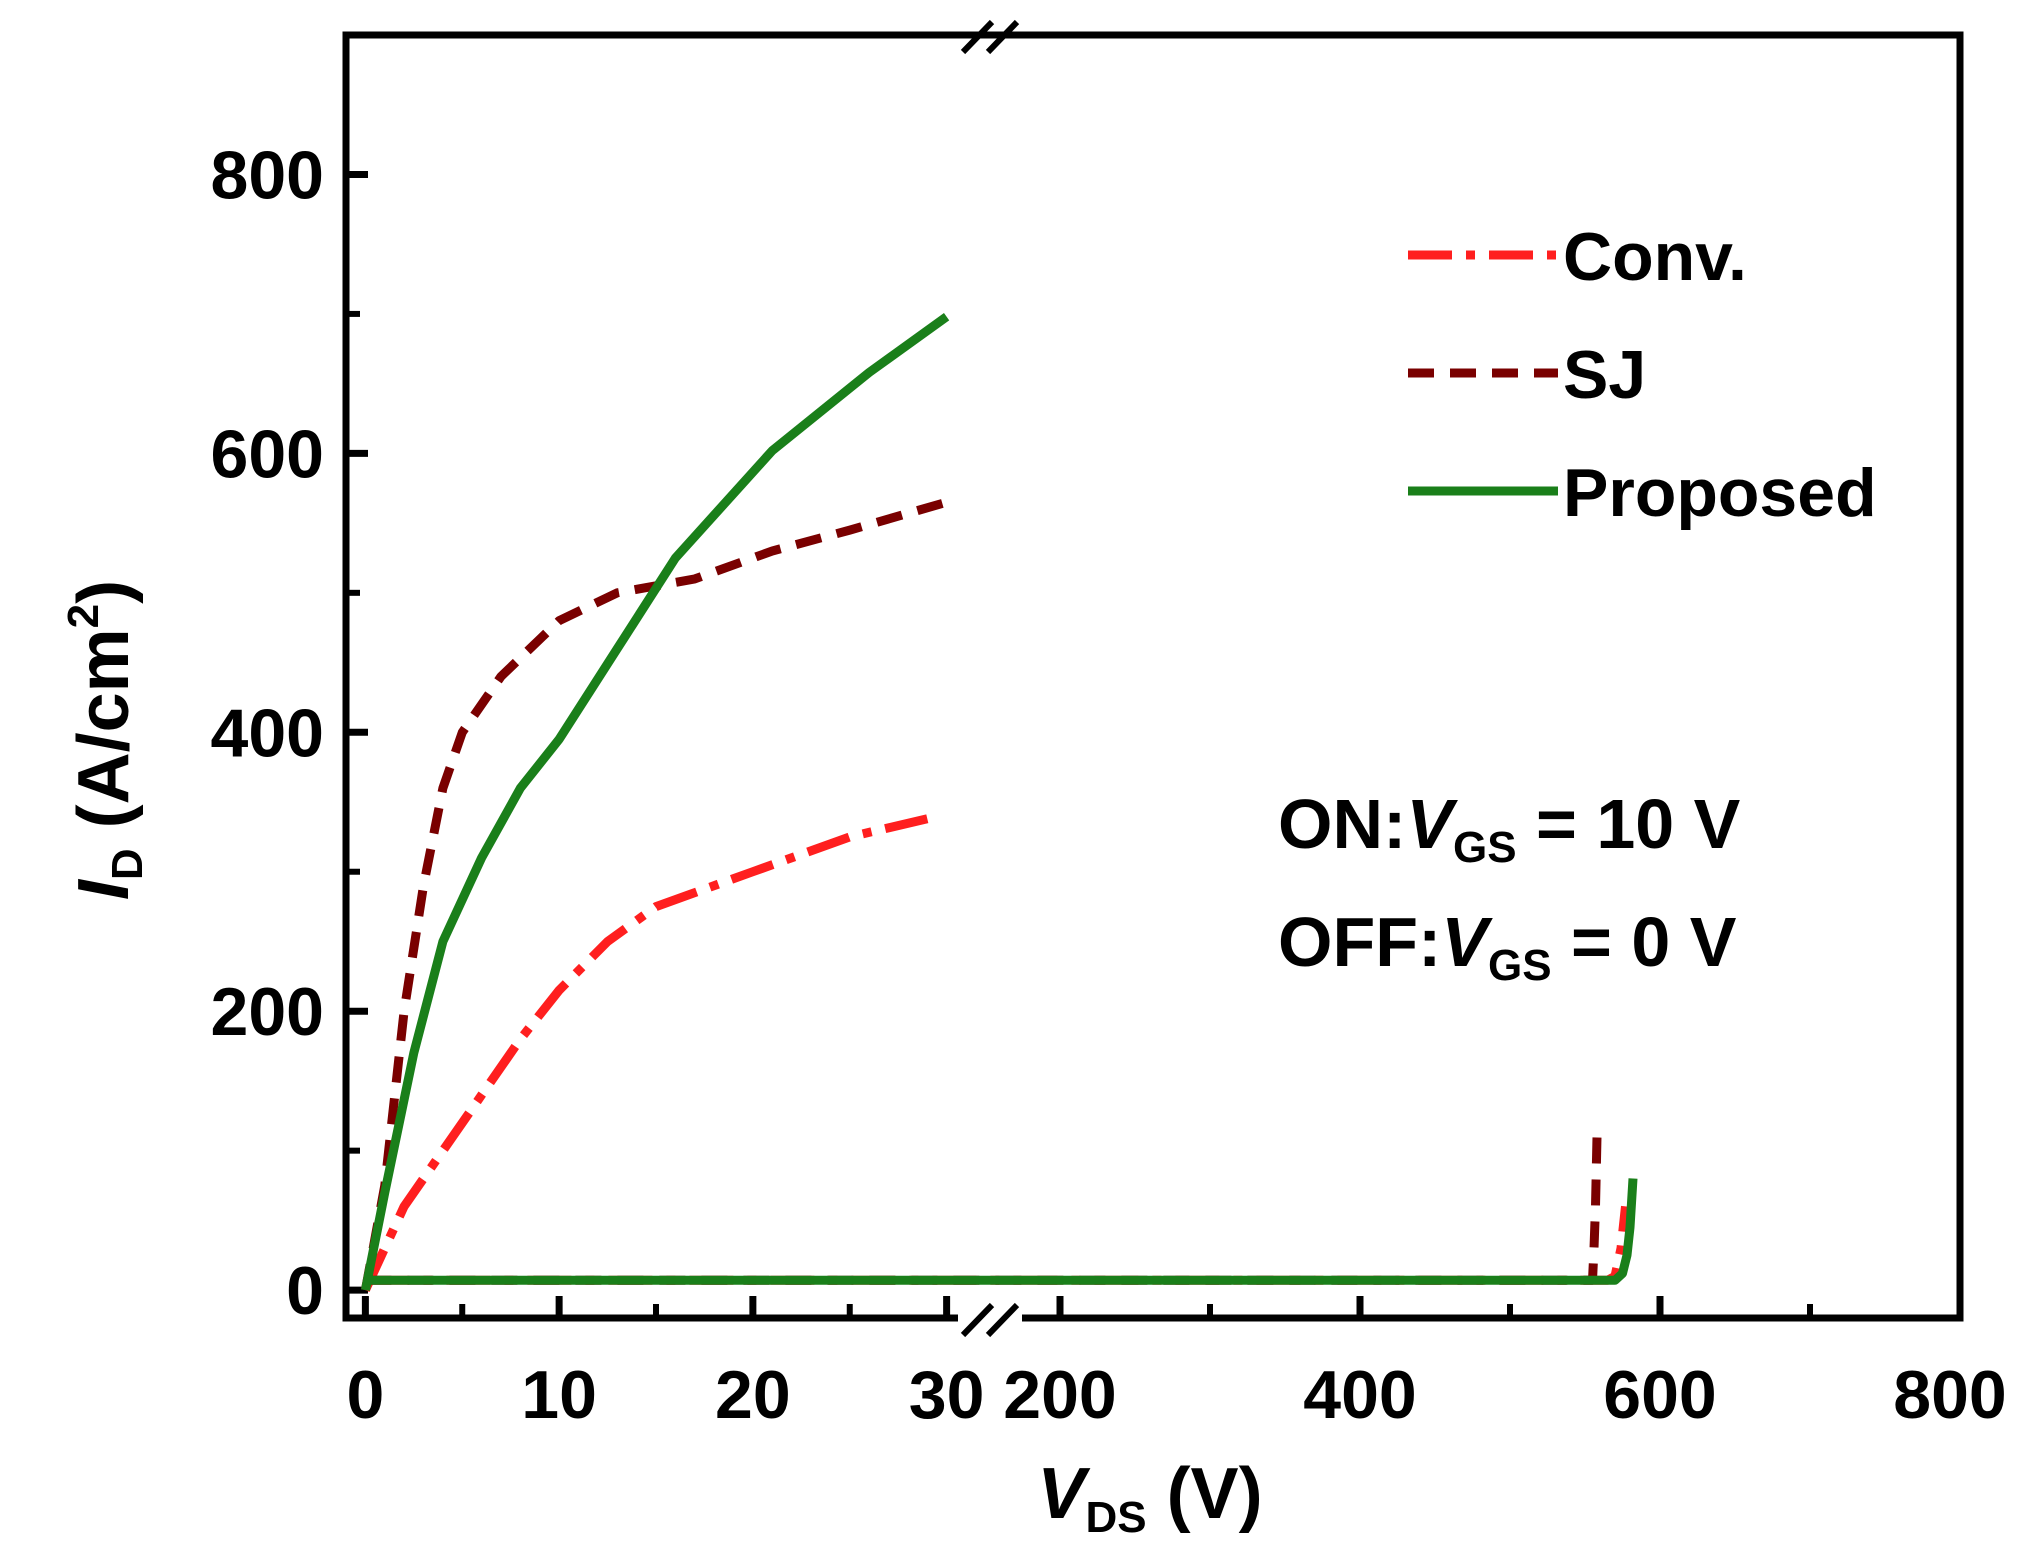  I want to click on y-tick-label: 0, so click(305, 1291).